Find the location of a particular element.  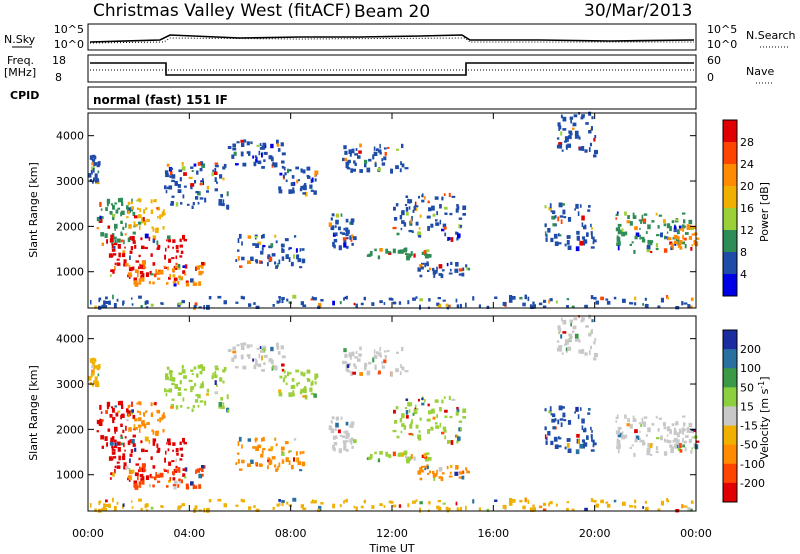

colorbar-tick-label: 50 is located at coordinates (747, 387).